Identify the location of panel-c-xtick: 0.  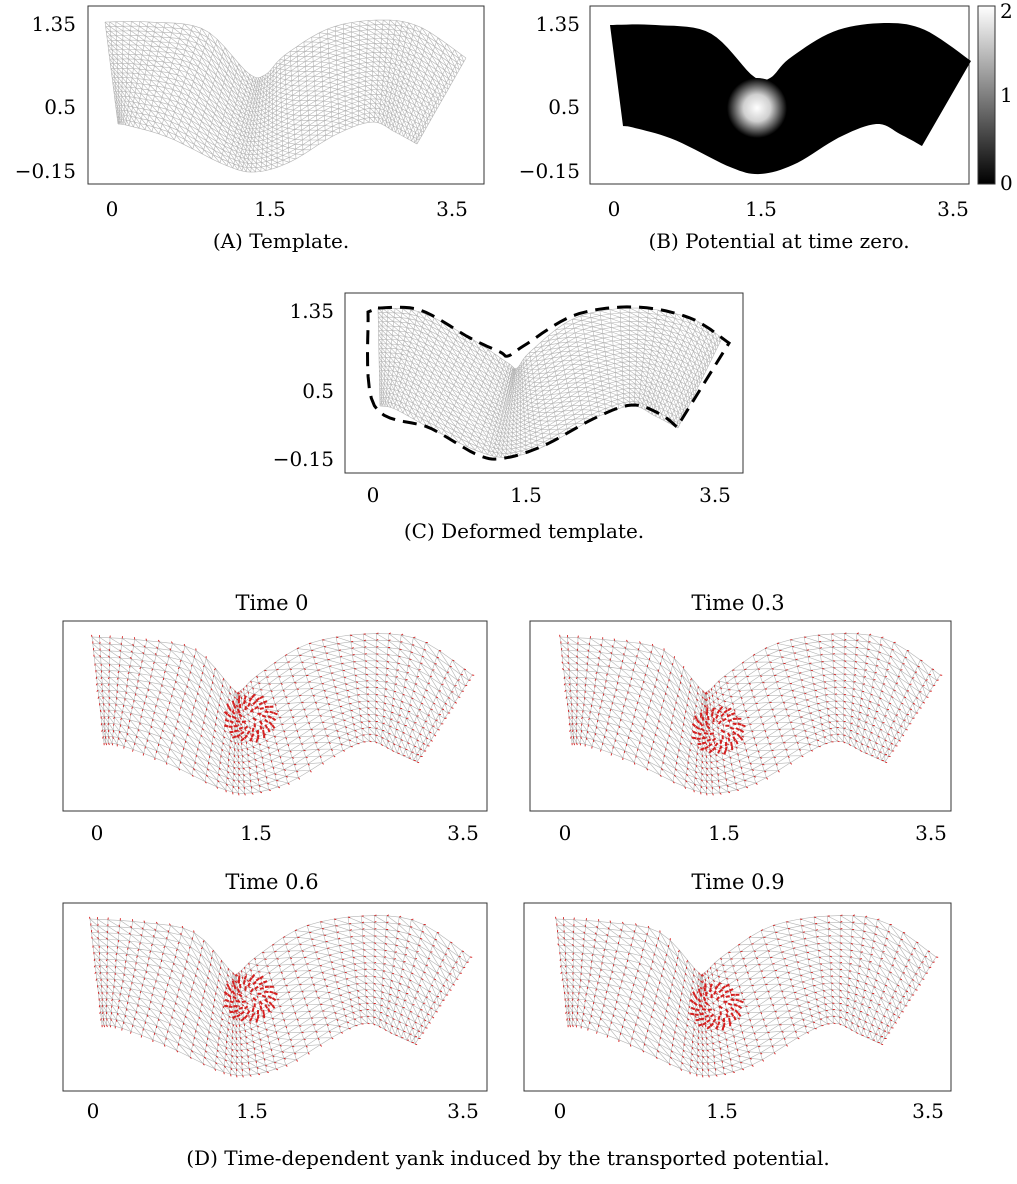
(373, 495).